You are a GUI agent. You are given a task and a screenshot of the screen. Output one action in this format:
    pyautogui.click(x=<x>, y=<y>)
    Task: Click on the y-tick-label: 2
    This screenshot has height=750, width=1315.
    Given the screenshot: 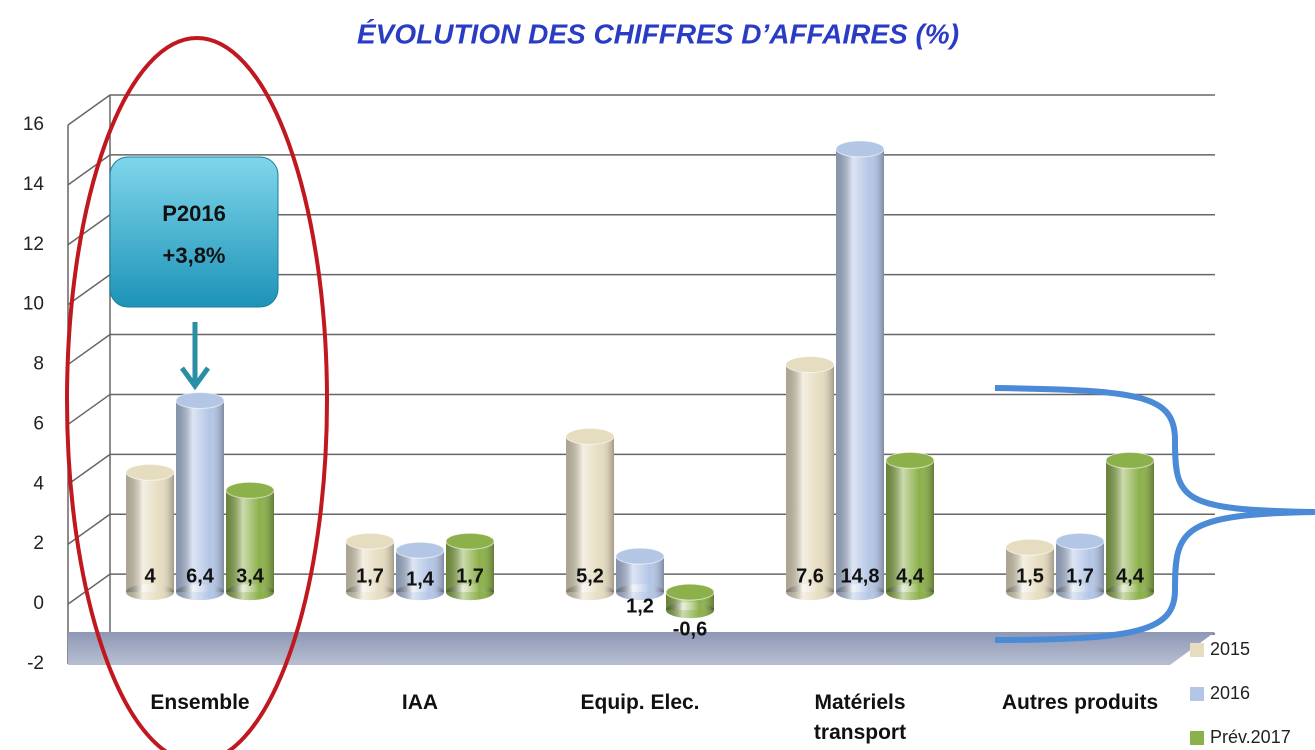 What is the action you would take?
    pyautogui.click(x=38, y=543)
    